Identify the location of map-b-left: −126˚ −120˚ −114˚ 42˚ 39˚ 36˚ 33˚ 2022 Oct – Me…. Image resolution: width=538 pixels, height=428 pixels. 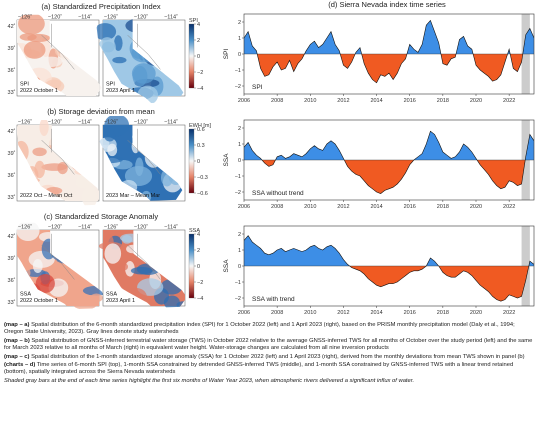
(55, 162).